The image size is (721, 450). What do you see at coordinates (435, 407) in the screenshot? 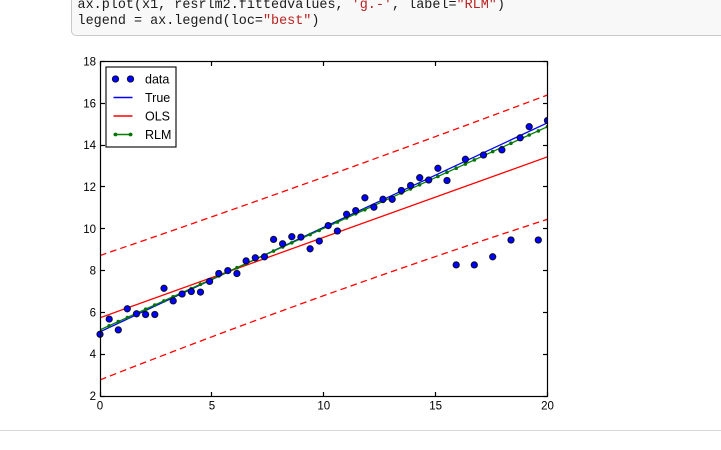
I see `svg-text: 15` at bounding box center [435, 407].